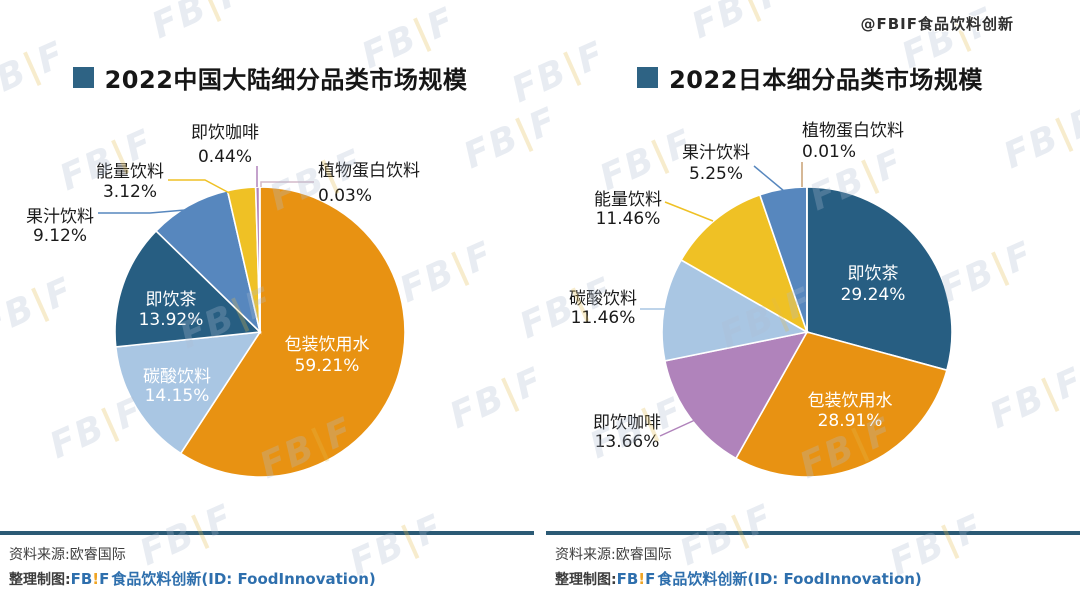 This screenshot has width=1080, height=594. What do you see at coordinates (603, 318) in the screenshot?
I see `slice-value-3: 11.46%` at bounding box center [603, 318].